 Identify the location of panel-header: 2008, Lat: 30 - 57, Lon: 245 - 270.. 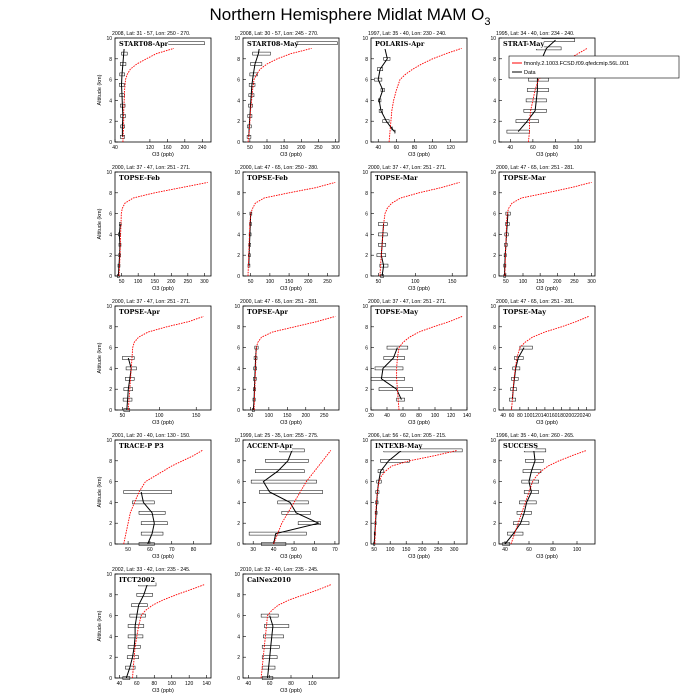
(279, 34).